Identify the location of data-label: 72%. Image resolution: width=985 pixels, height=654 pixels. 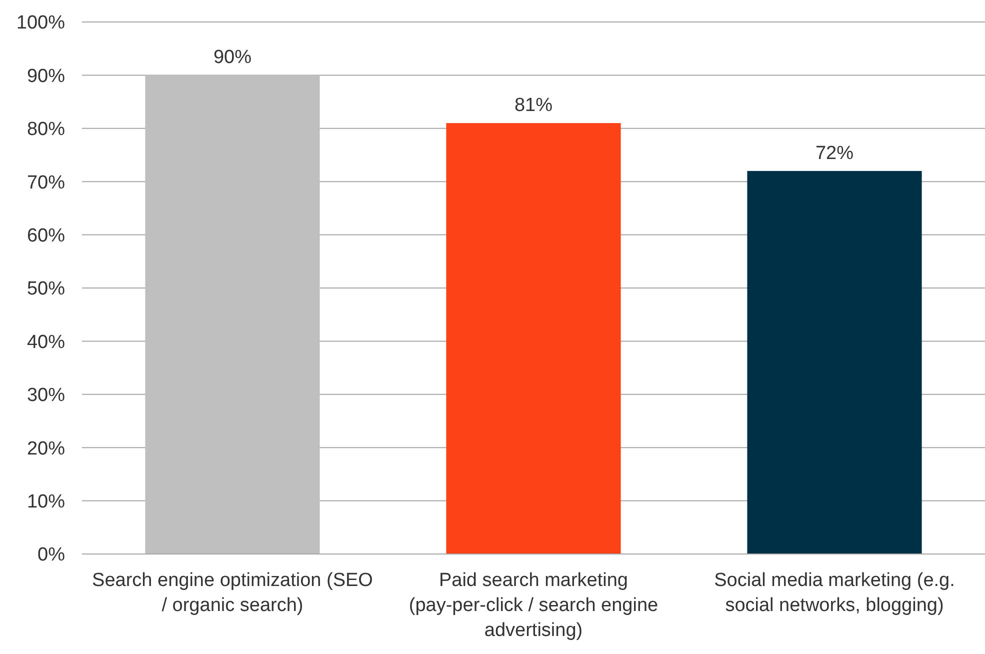
(834, 153).